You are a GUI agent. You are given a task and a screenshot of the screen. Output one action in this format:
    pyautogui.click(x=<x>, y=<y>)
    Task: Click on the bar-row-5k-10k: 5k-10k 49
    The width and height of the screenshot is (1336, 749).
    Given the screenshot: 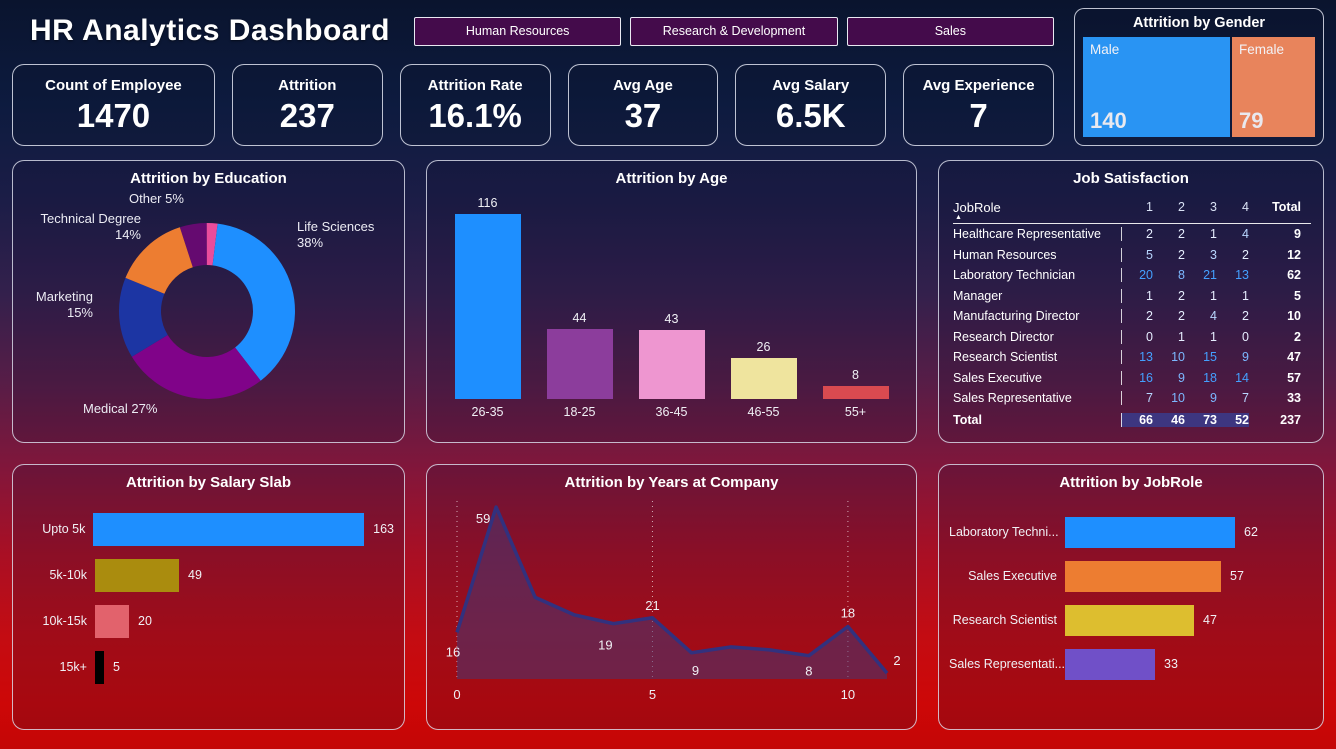 What is the action you would take?
    pyautogui.click(x=208, y=575)
    